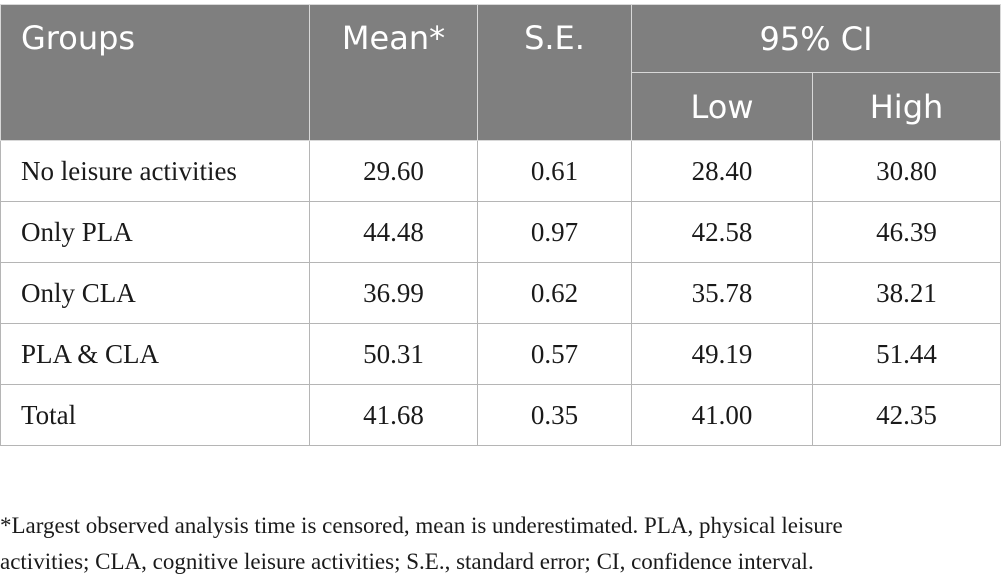 The width and height of the screenshot is (1002, 588). Describe the element at coordinates (722, 354) in the screenshot. I see `cell-ci-low: 49.19` at that location.